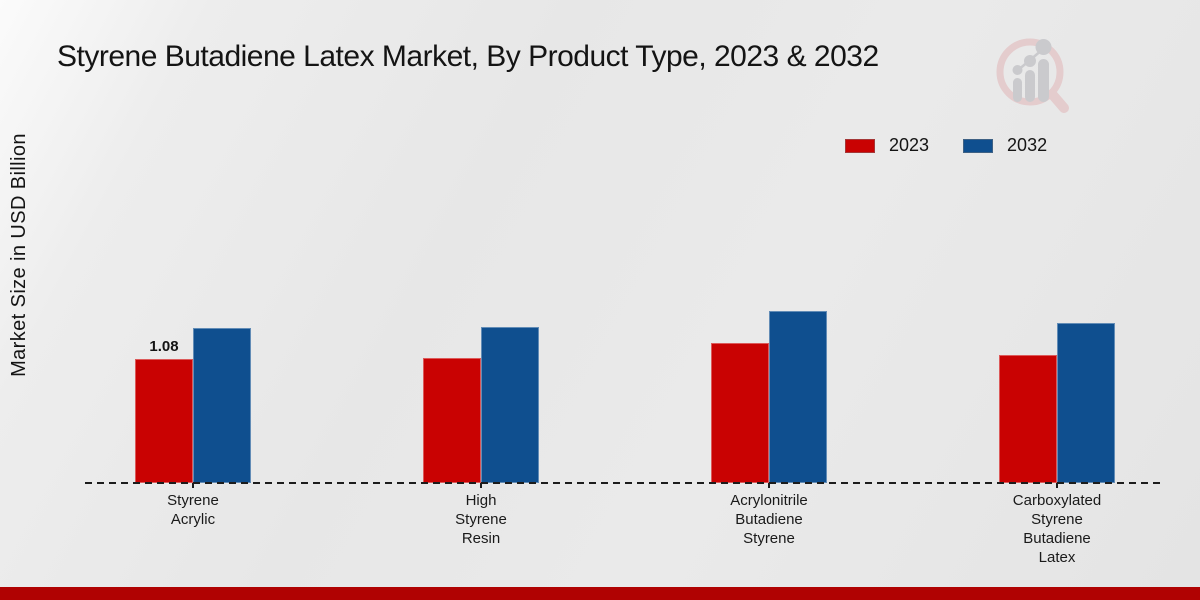 This screenshot has height=600, width=1200. Describe the element at coordinates (193, 510) in the screenshot. I see `category-label-styrene-acrylic: Styrene Acrylic` at that location.